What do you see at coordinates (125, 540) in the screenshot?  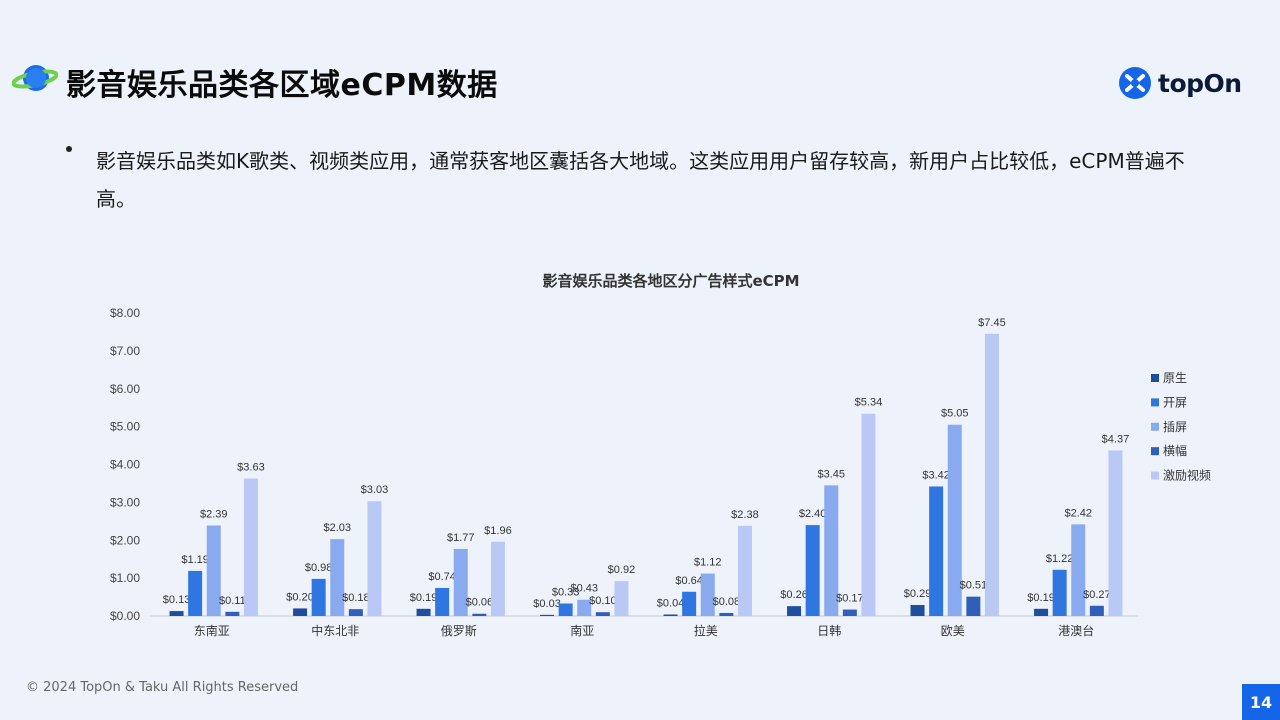 I see `y-tick-label: $2.00` at bounding box center [125, 540].